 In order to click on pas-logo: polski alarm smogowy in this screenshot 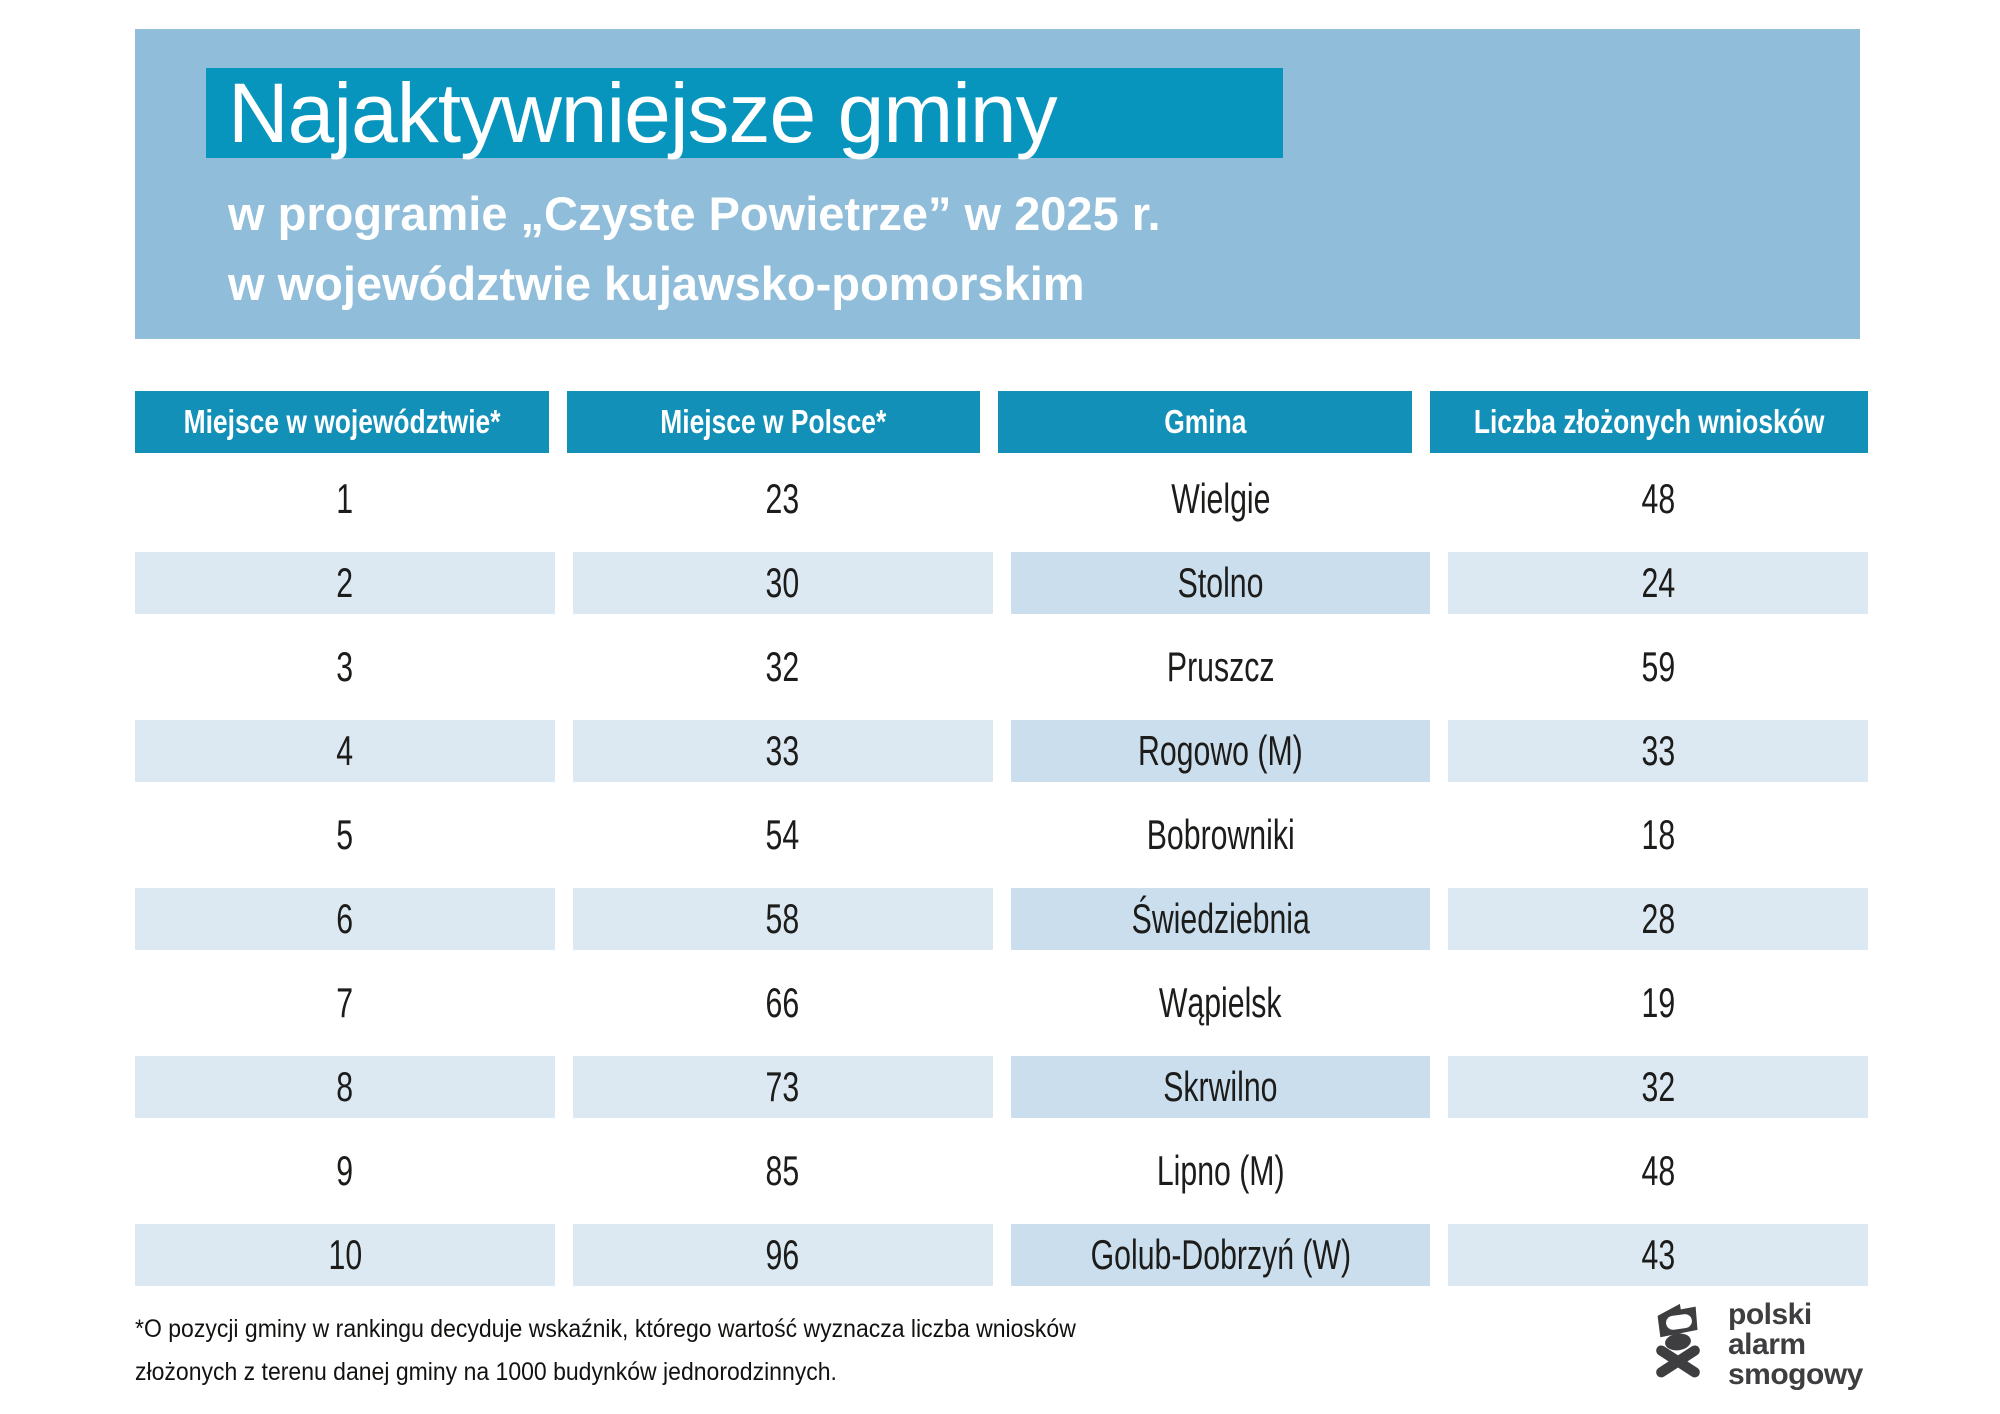, I will do `click(1757, 1342)`.